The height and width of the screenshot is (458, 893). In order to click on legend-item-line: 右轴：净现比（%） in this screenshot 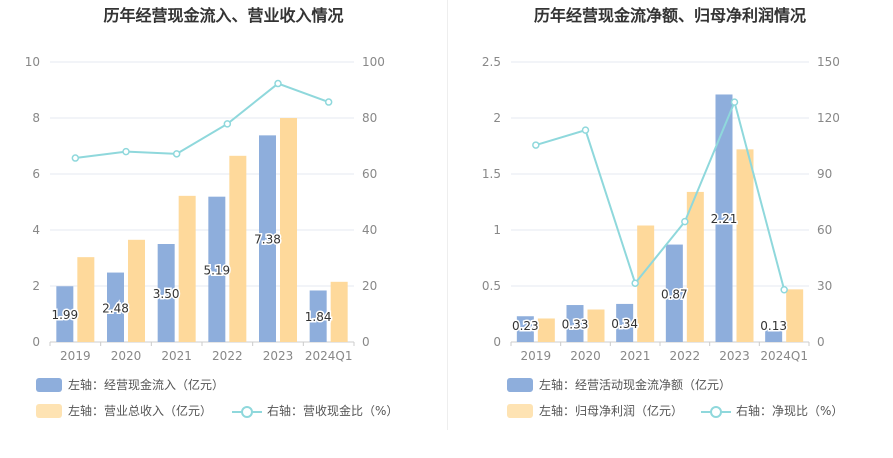, I will do `click(772, 410)`.